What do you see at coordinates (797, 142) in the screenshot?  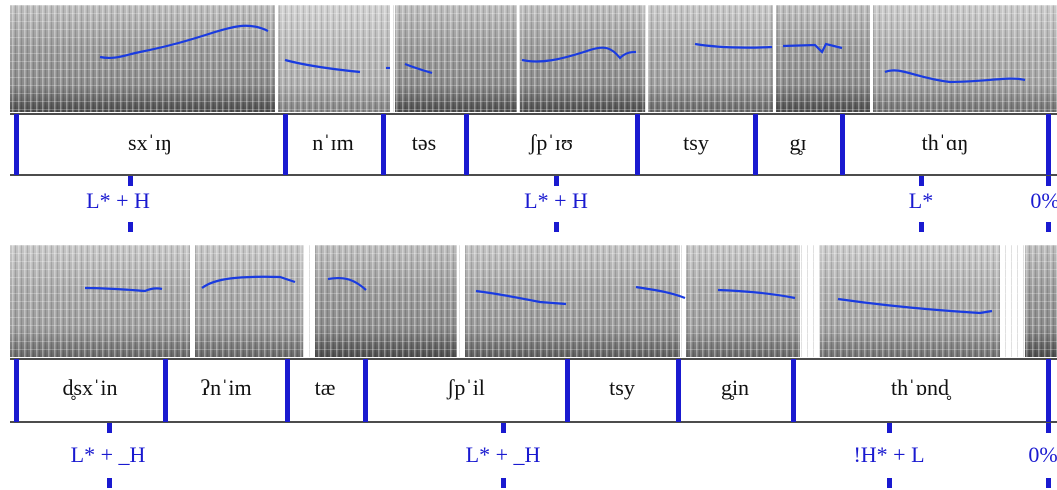 I see `segment-label: g̥ɪ` at bounding box center [797, 142].